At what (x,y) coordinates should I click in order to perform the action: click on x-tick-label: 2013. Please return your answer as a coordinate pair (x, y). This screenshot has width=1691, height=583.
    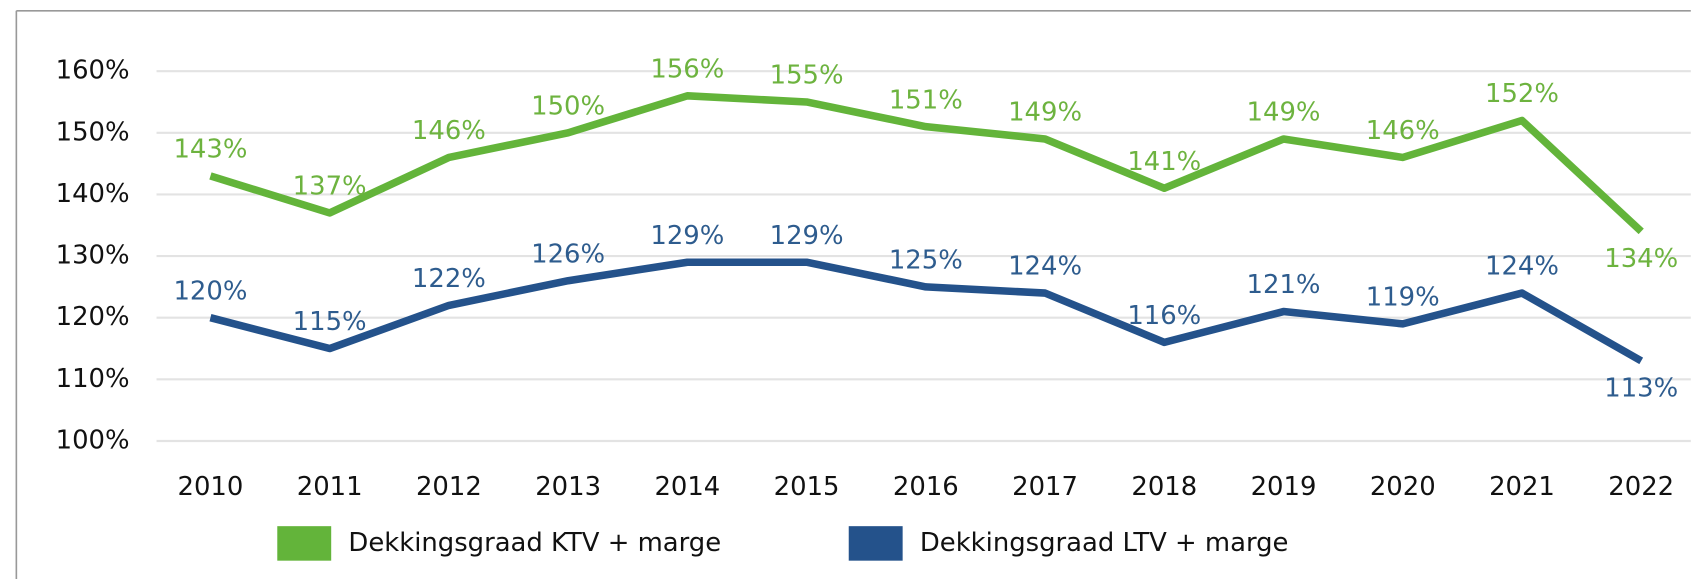
    Looking at the image, I should click on (568, 487).